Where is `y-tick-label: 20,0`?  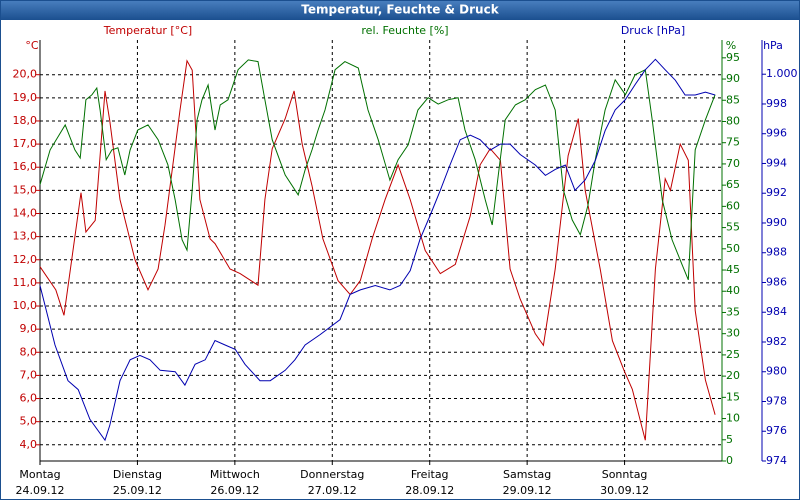
y-tick-label: 20,0 is located at coordinates (25, 74).